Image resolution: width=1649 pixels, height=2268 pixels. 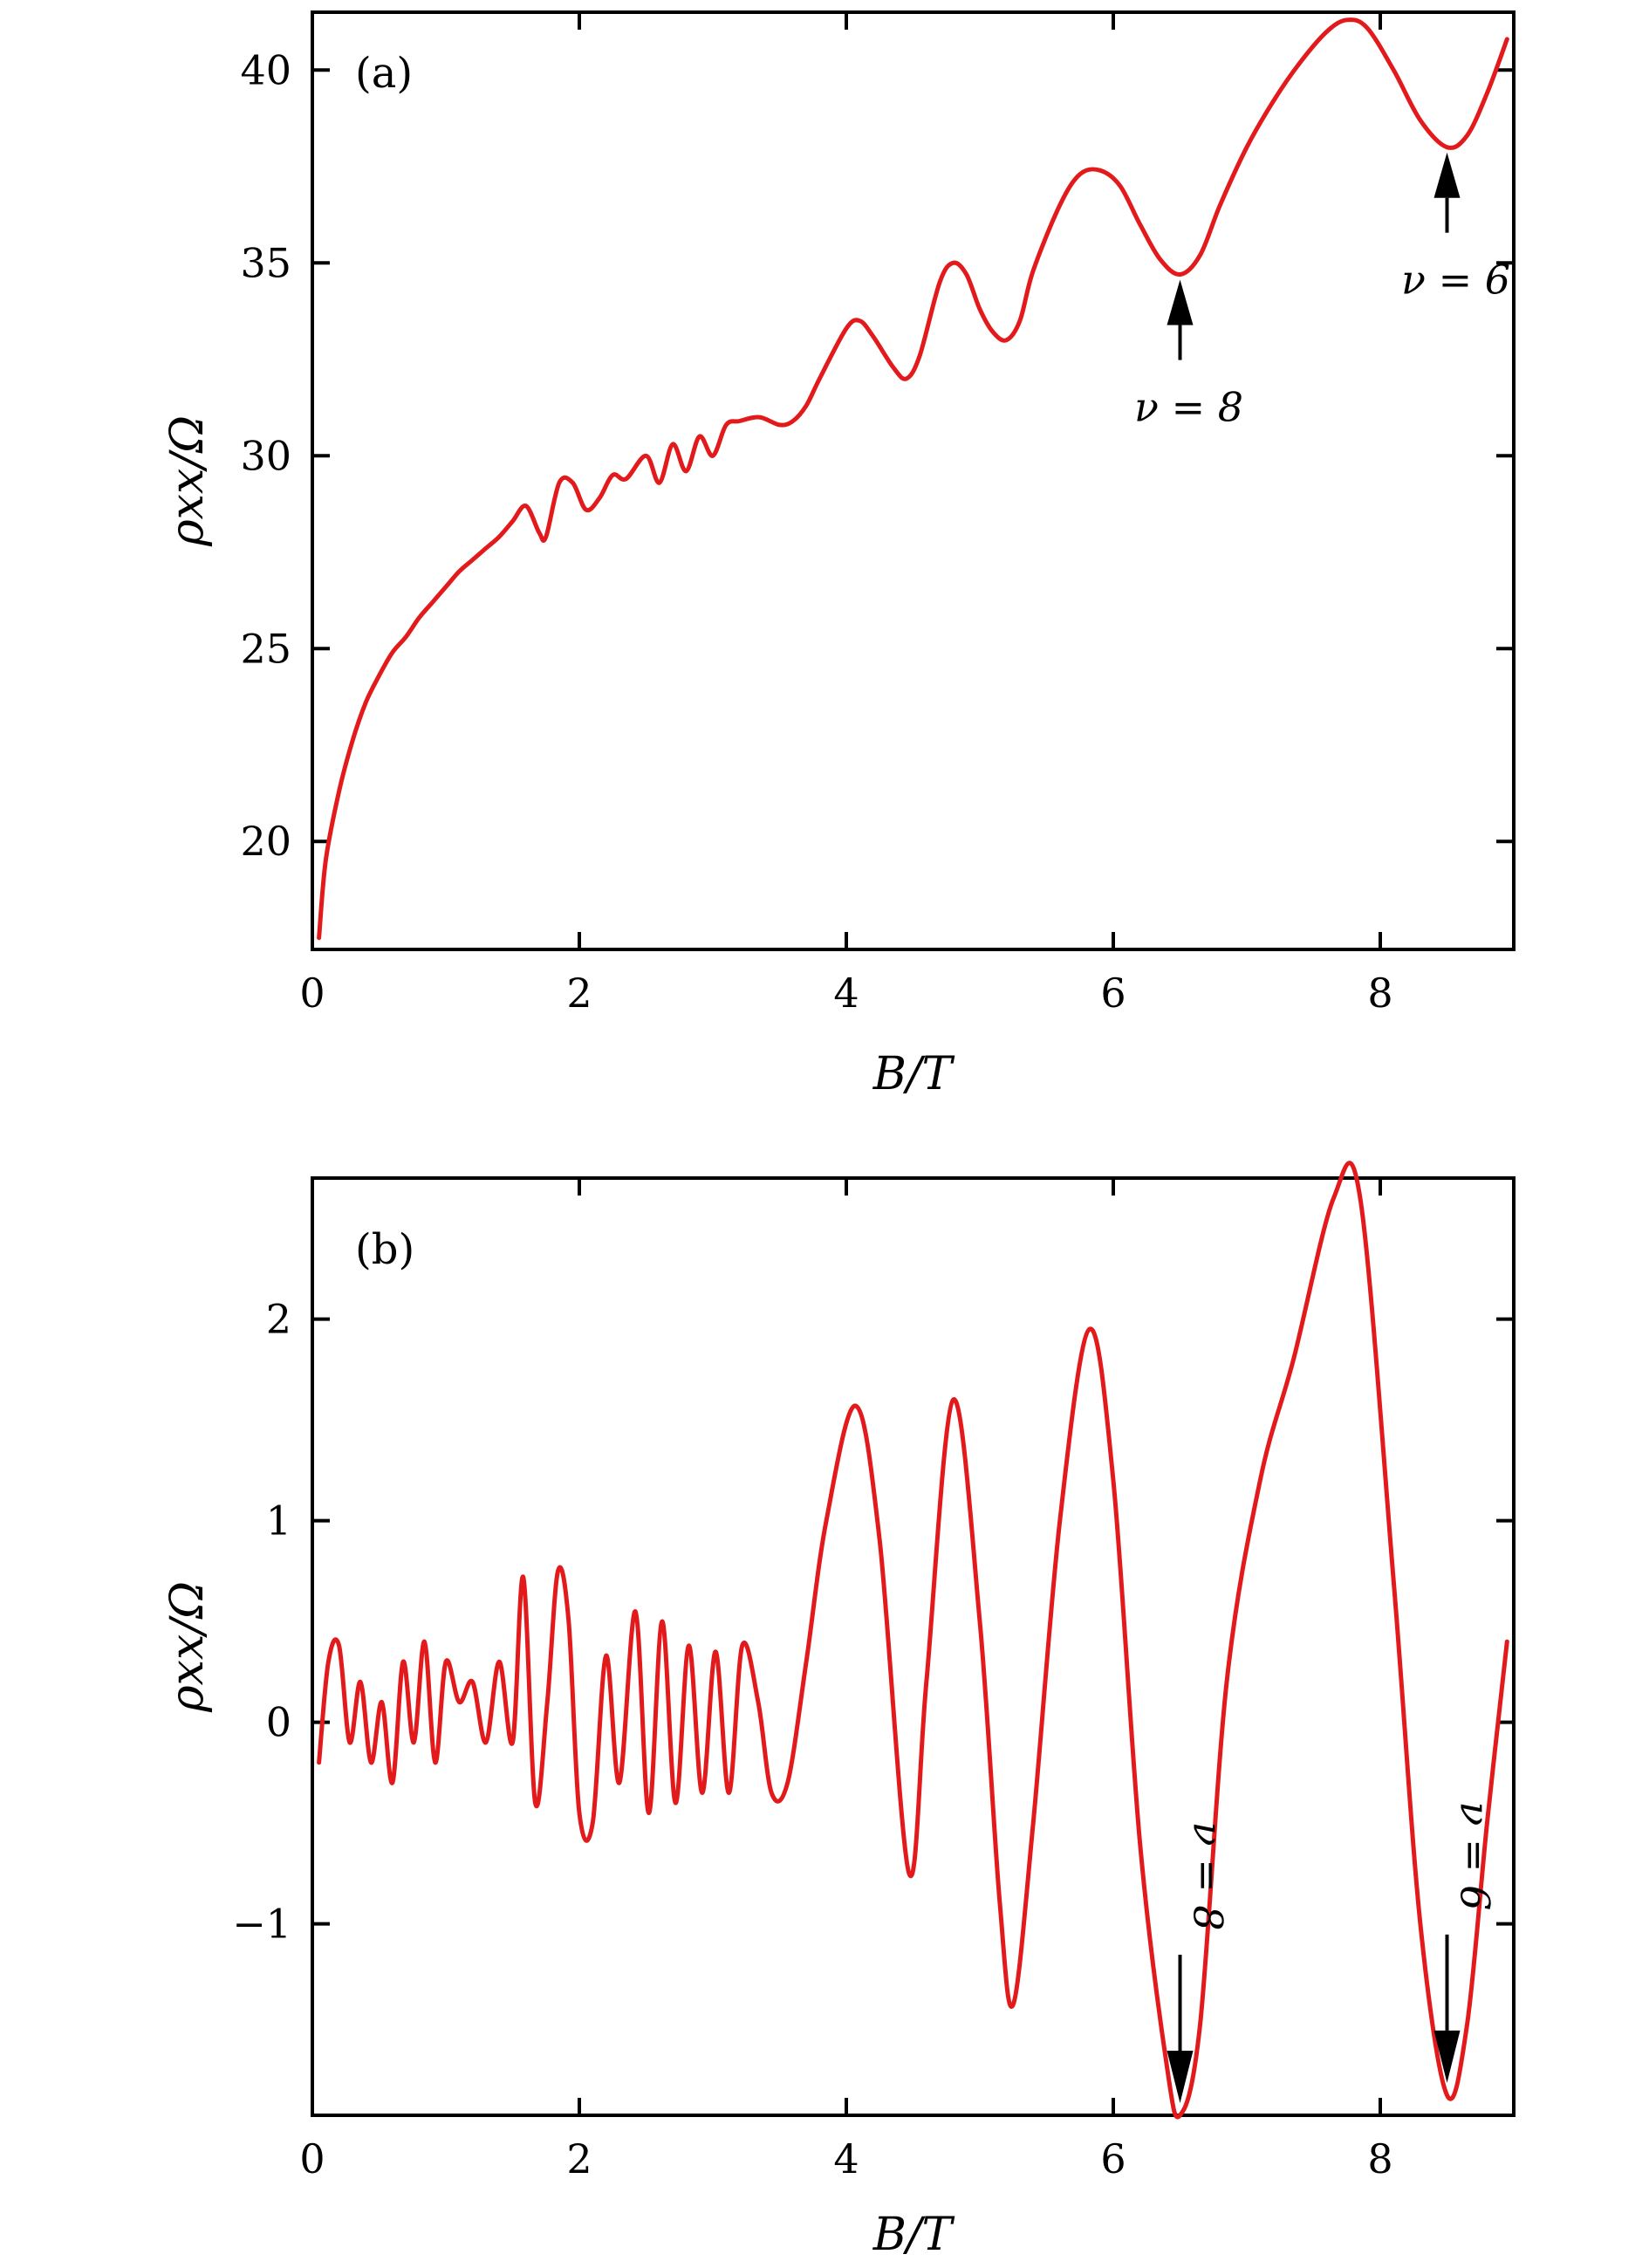 What do you see at coordinates (187, 481) in the screenshot?
I see `y-axis-label-a: ρxx/Ω` at bounding box center [187, 481].